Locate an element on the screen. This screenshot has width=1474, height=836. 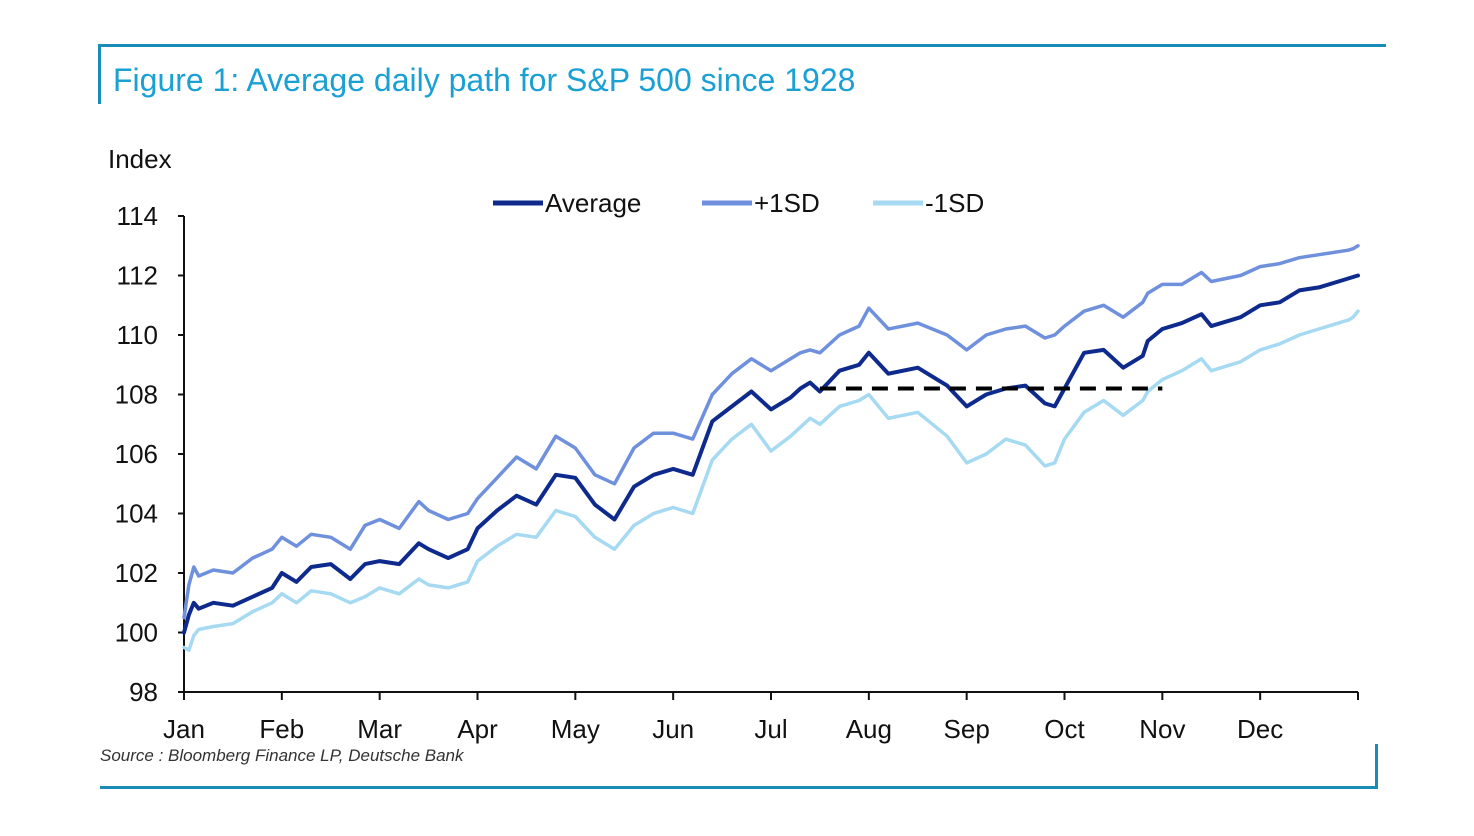
legend-label: Average is located at coordinates (593, 203).